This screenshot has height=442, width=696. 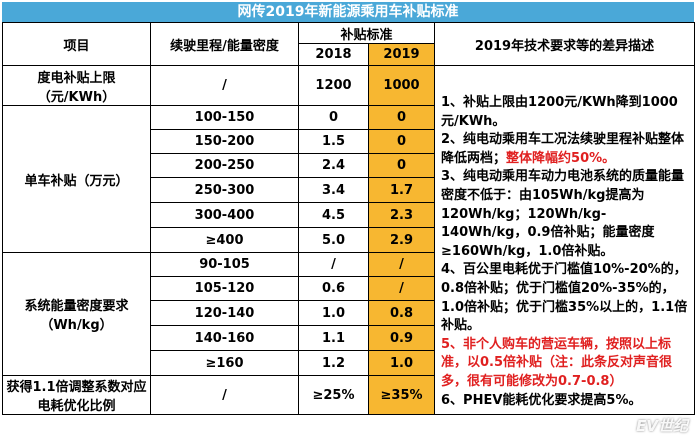 I want to click on desc-item-2-highlight: 整体降幅约50%。, so click(x=561, y=158).